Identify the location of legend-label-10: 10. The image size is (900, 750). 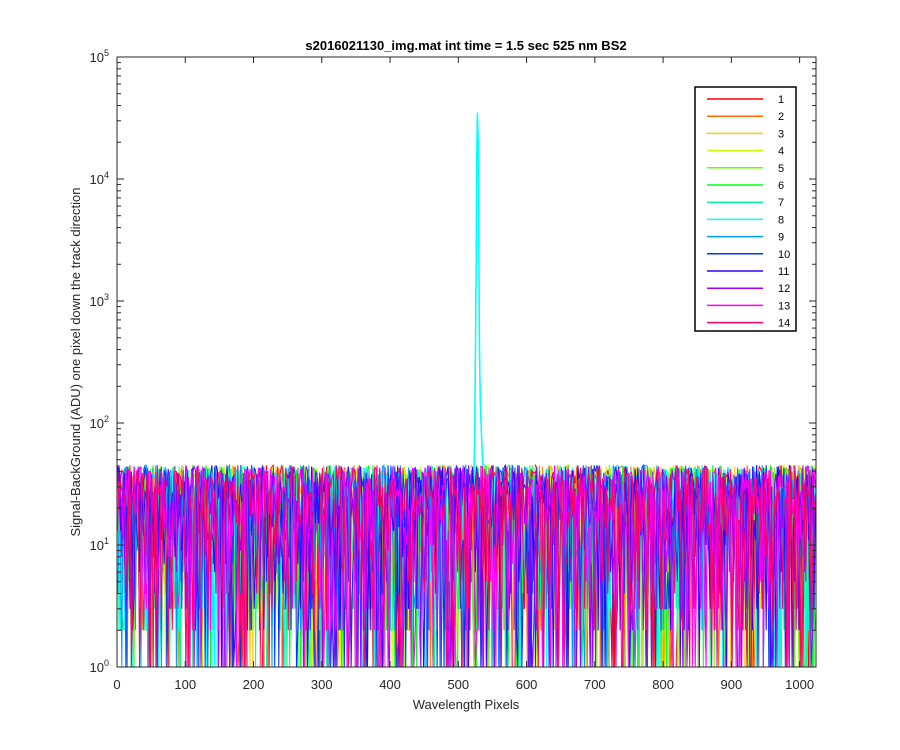
(784, 255).